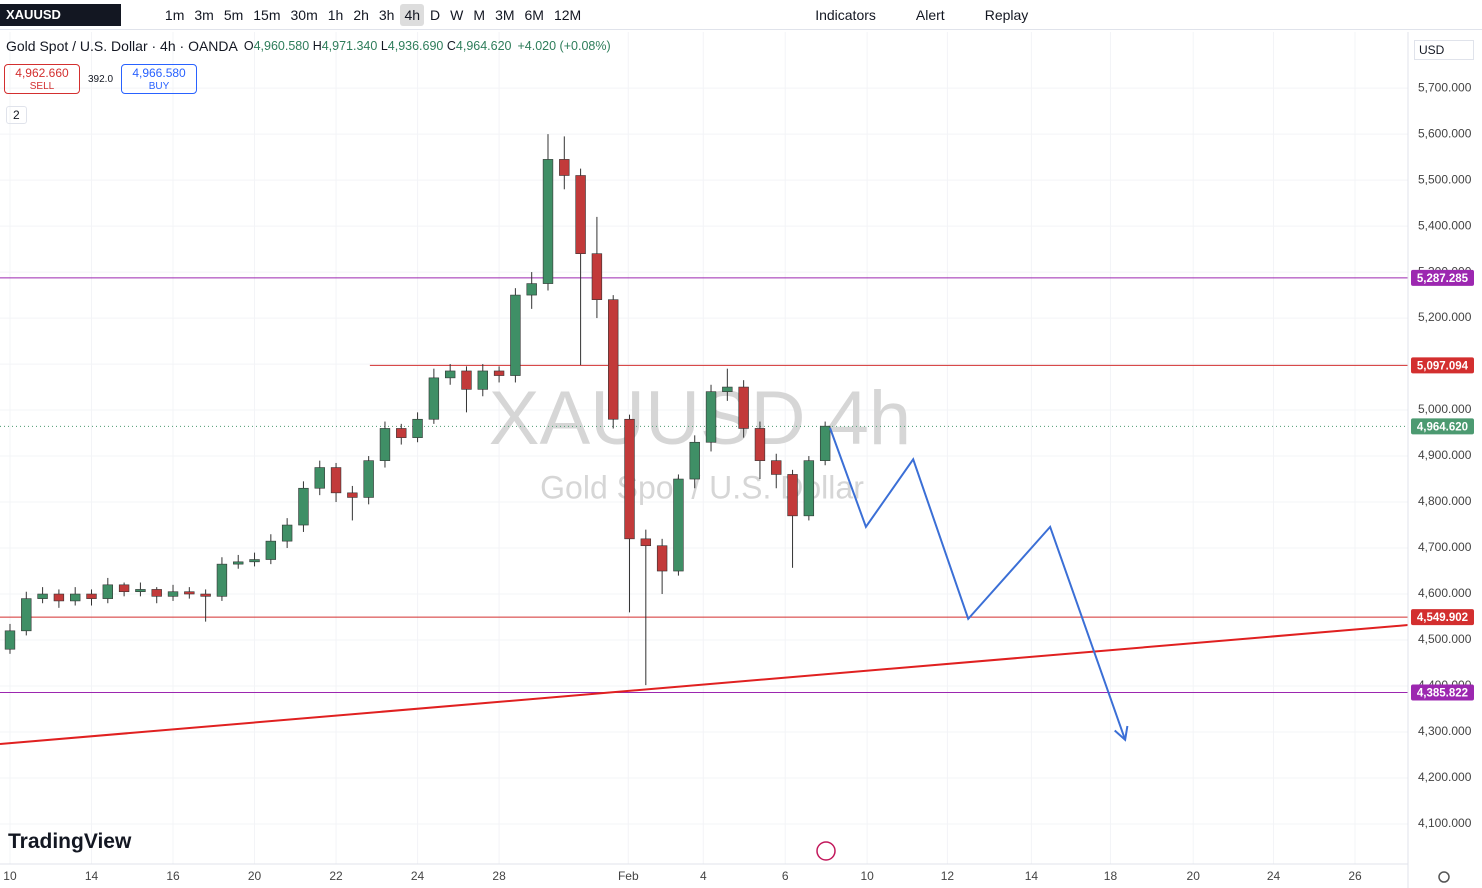 Image resolution: width=1482 pixels, height=888 pixels. I want to click on interval-button: 6M, so click(534, 14).